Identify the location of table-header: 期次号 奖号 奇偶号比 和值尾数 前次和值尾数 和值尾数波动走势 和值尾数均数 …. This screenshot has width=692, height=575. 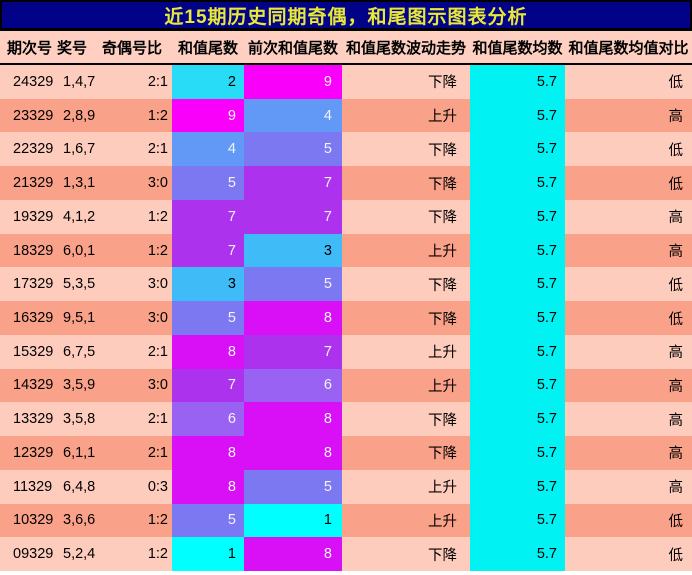
(346, 48).